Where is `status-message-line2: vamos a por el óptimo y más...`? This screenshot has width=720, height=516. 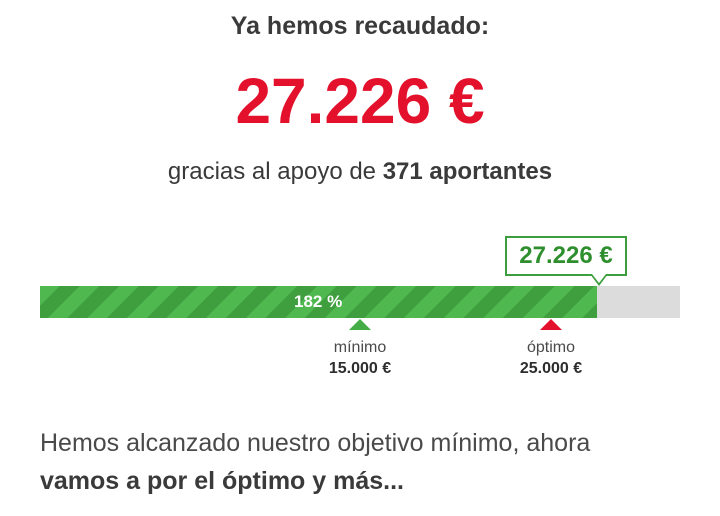 status-message-line2: vamos a por el óptimo y más... is located at coordinates (222, 481).